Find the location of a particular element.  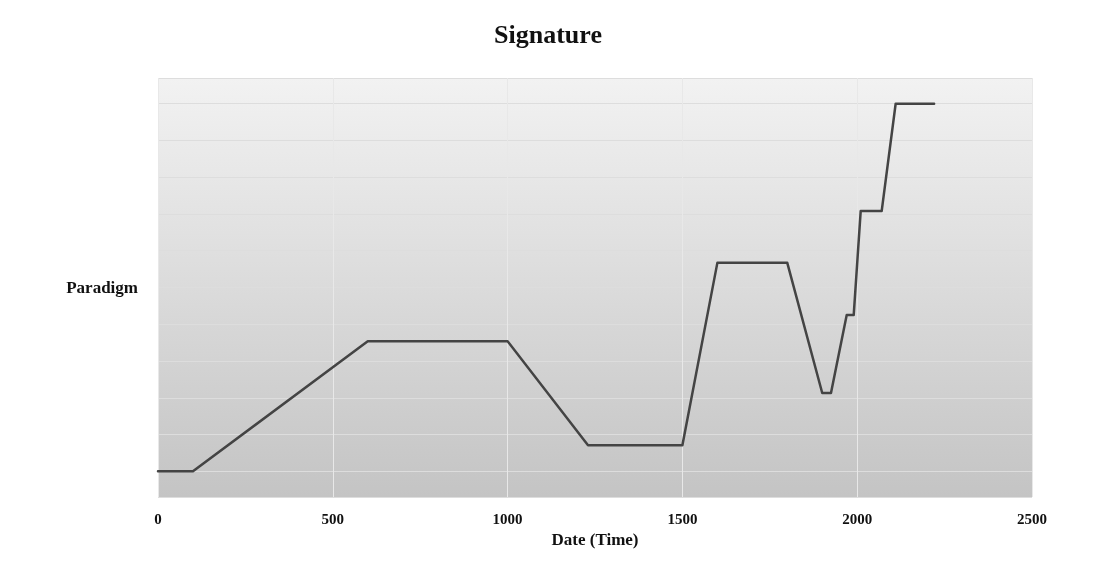

x-tick-label: 1500 is located at coordinates (682, 518).